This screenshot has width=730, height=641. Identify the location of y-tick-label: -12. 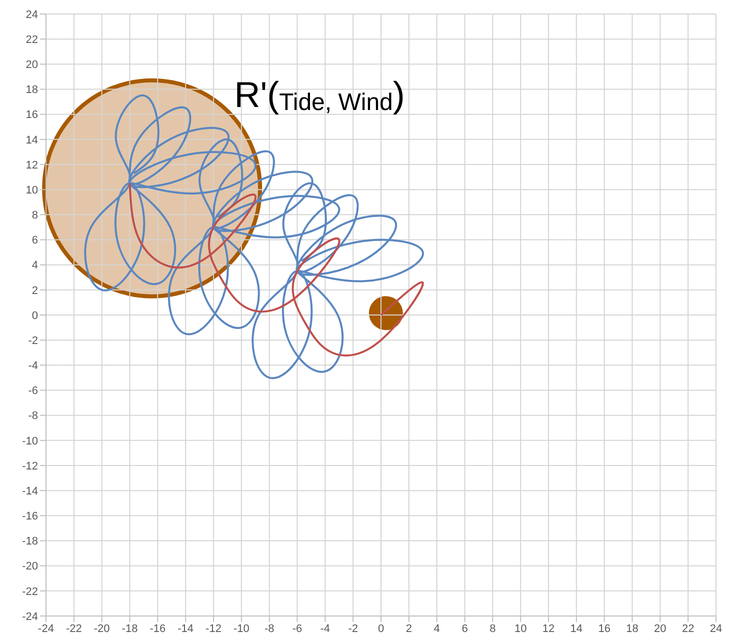
(30, 466).